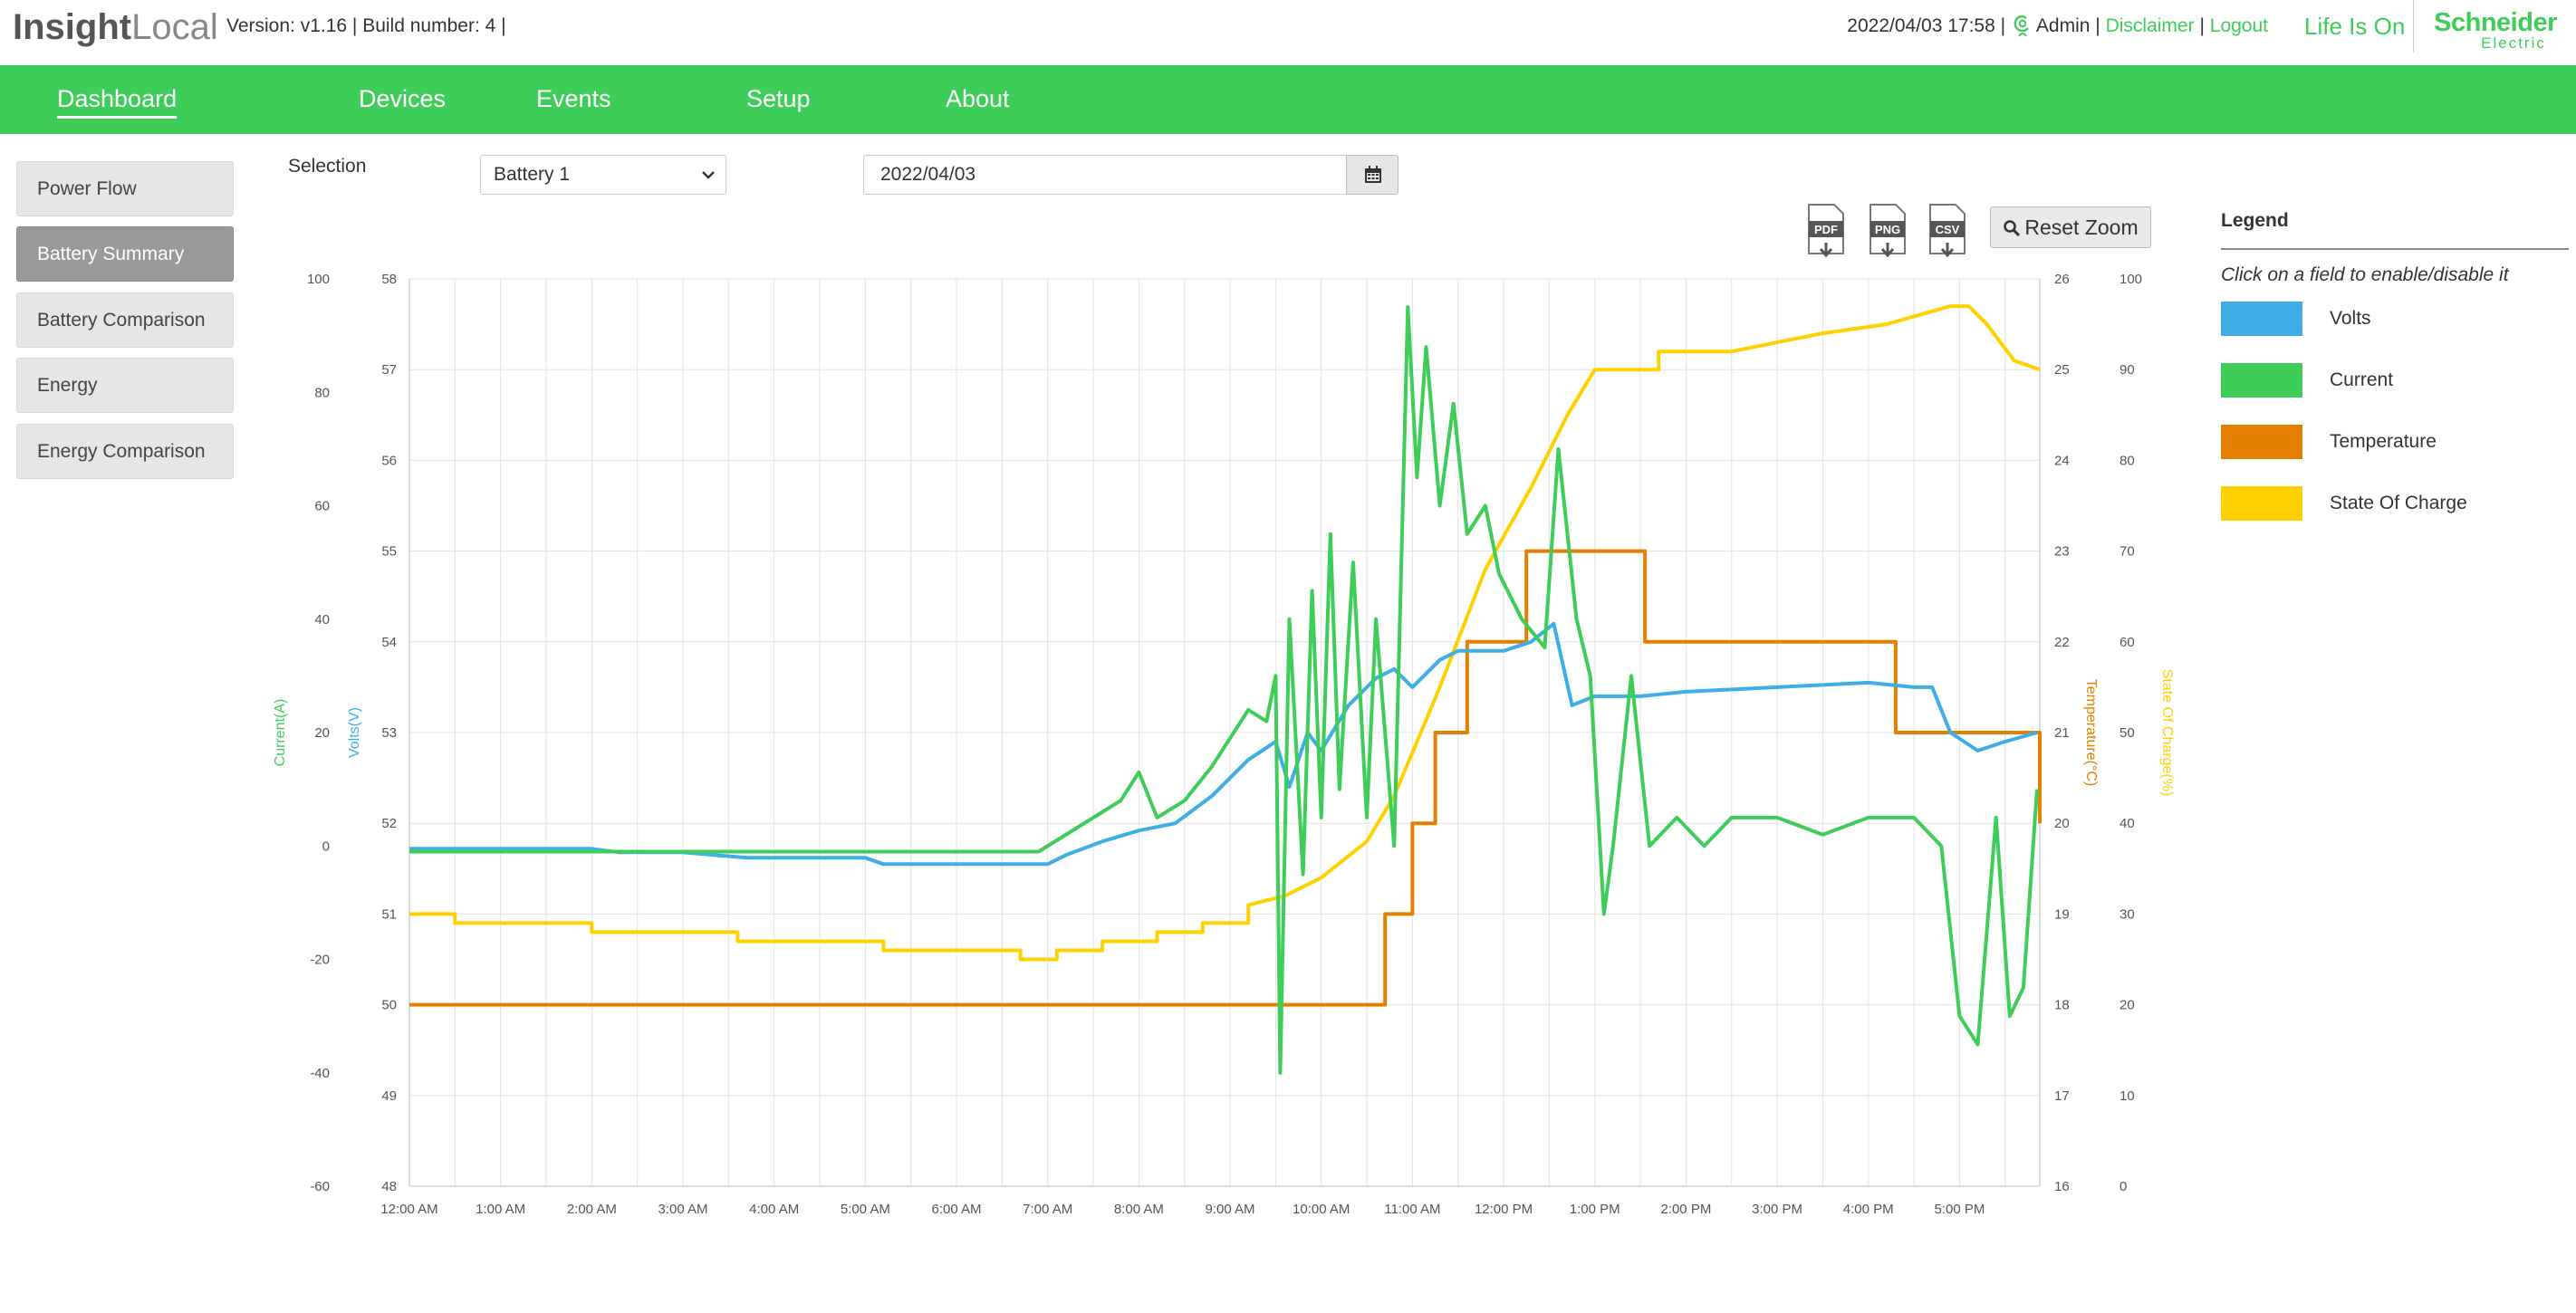  I want to click on soc-tick-label: 20, so click(2127, 1006).